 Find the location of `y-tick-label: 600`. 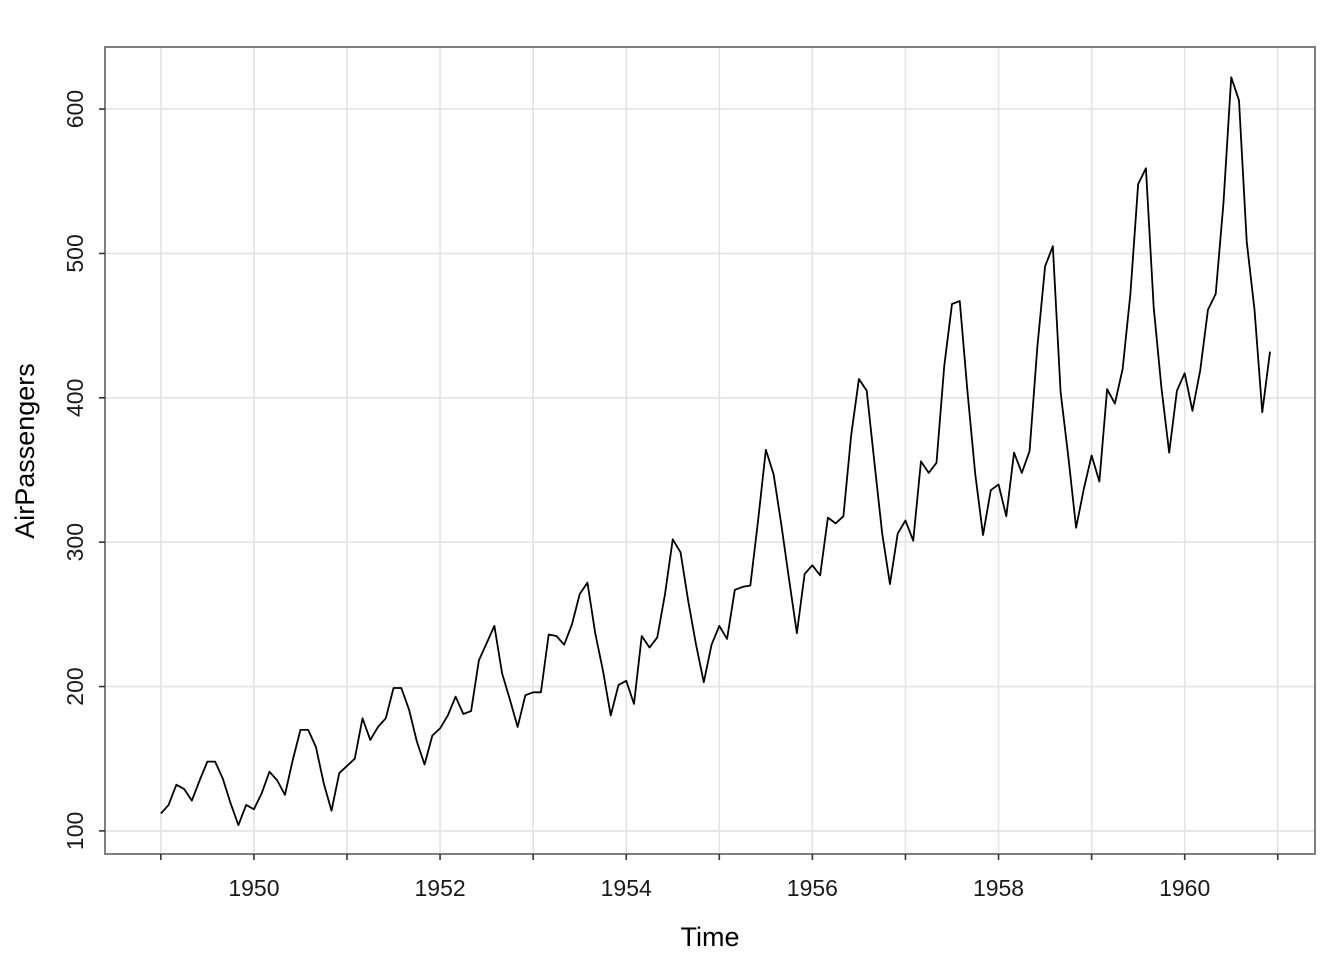

y-tick-label: 600 is located at coordinates (75, 109).